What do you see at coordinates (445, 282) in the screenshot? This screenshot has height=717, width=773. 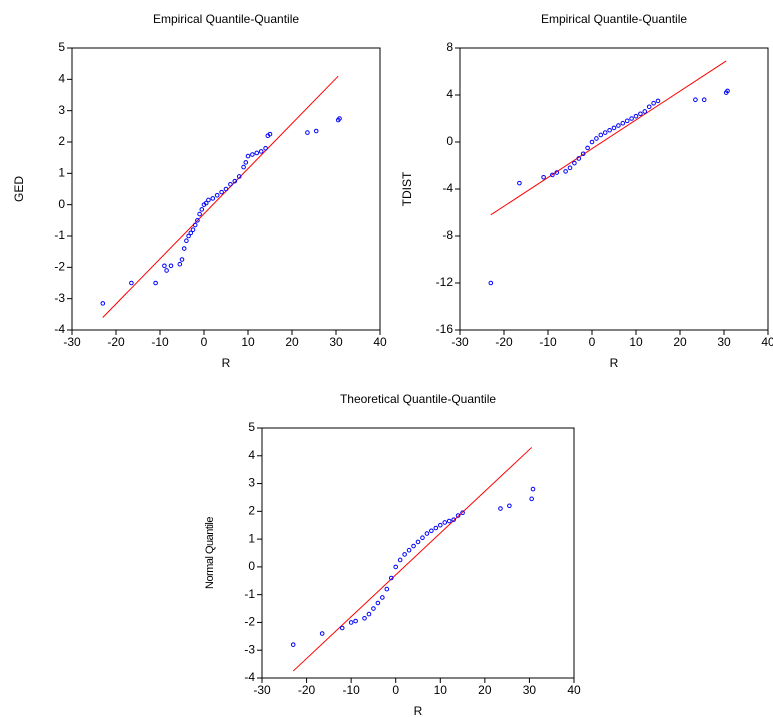 I see `y-tick-label: -12` at bounding box center [445, 282].